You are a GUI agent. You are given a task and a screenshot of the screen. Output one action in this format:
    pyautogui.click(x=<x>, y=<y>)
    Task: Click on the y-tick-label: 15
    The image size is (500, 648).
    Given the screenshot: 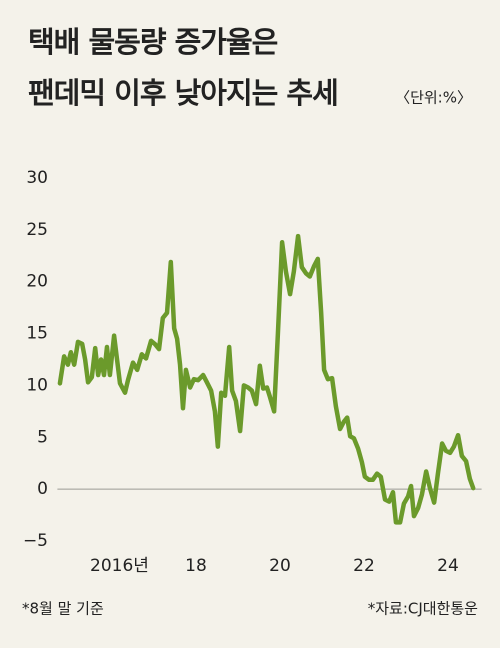 What is the action you would take?
    pyautogui.click(x=37, y=334)
    